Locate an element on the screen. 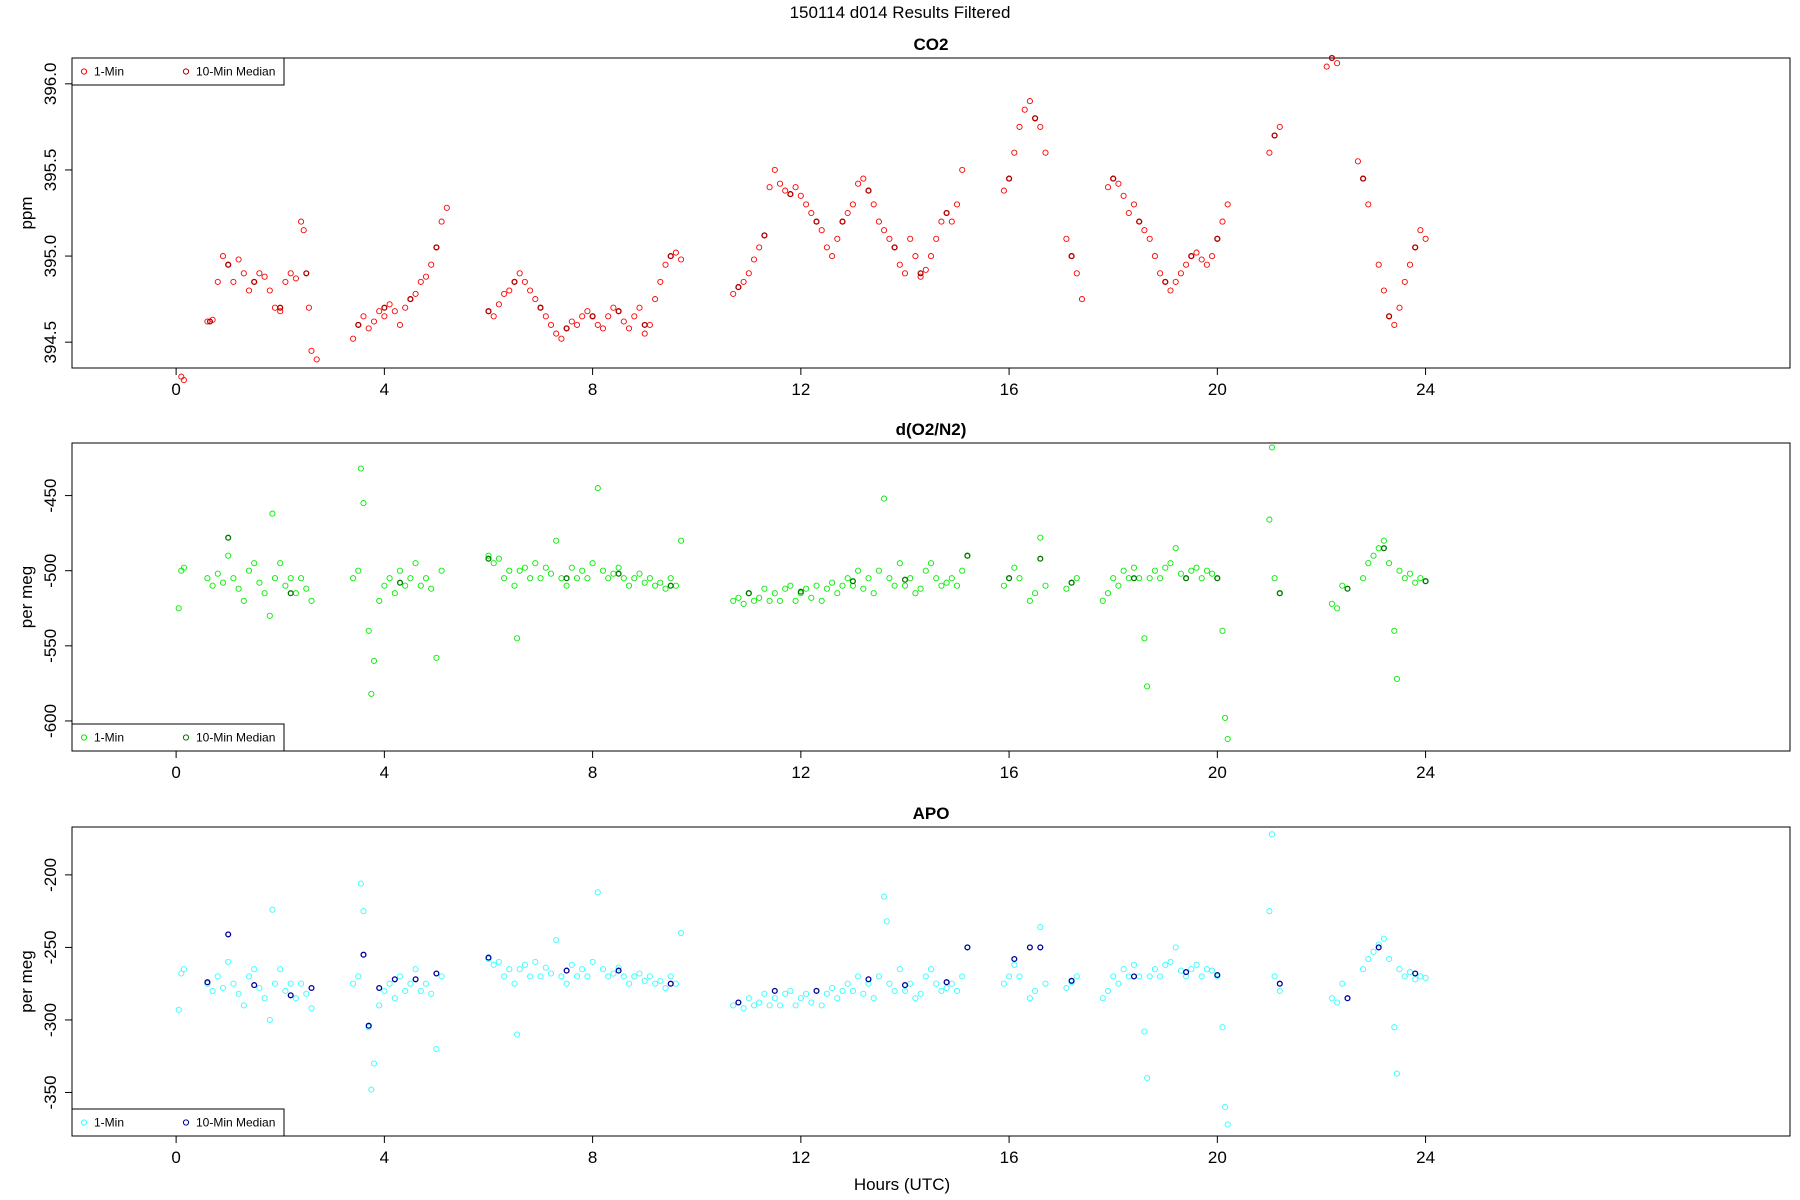 The width and height of the screenshot is (1800, 1200). legend-marker-median is located at coordinates (186, 737).